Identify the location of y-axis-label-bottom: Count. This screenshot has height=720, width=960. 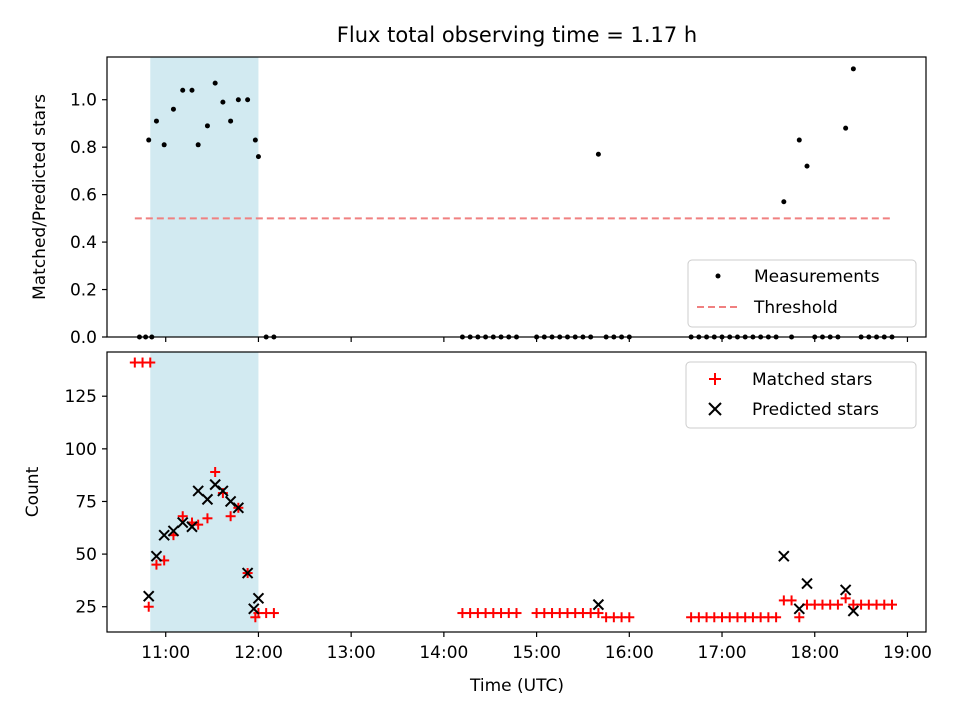
(33, 491).